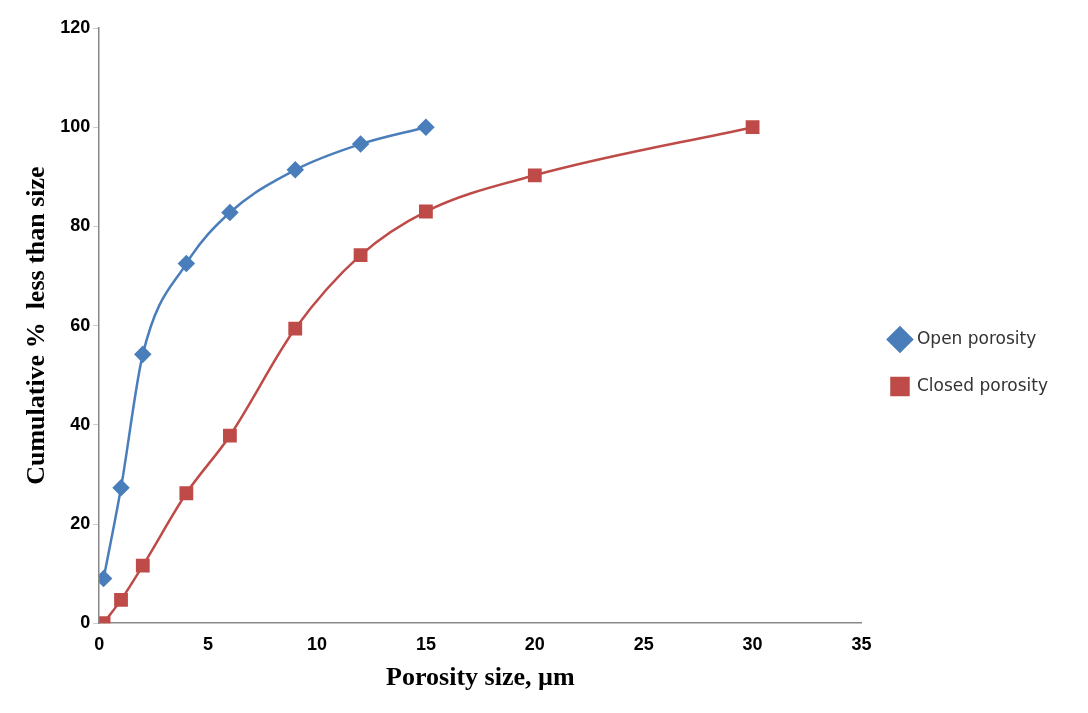 The image size is (1088, 713). Describe the element at coordinates (861, 643) in the screenshot. I see `x-tick-label: 35` at that location.